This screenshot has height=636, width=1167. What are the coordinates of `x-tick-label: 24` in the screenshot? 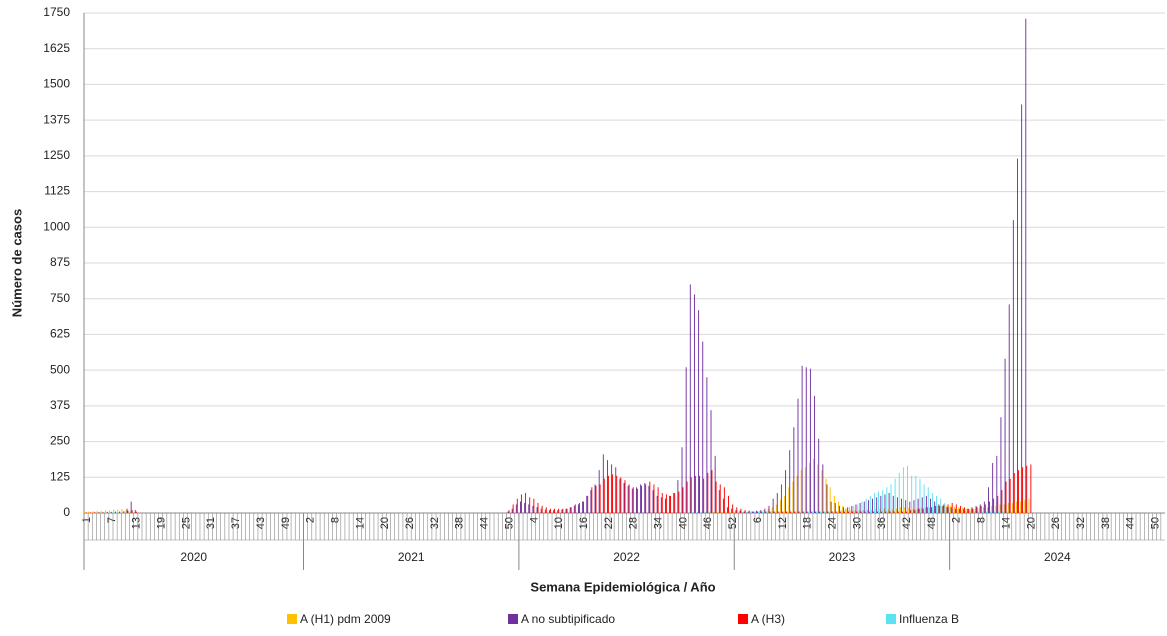 It's located at (832, 523).